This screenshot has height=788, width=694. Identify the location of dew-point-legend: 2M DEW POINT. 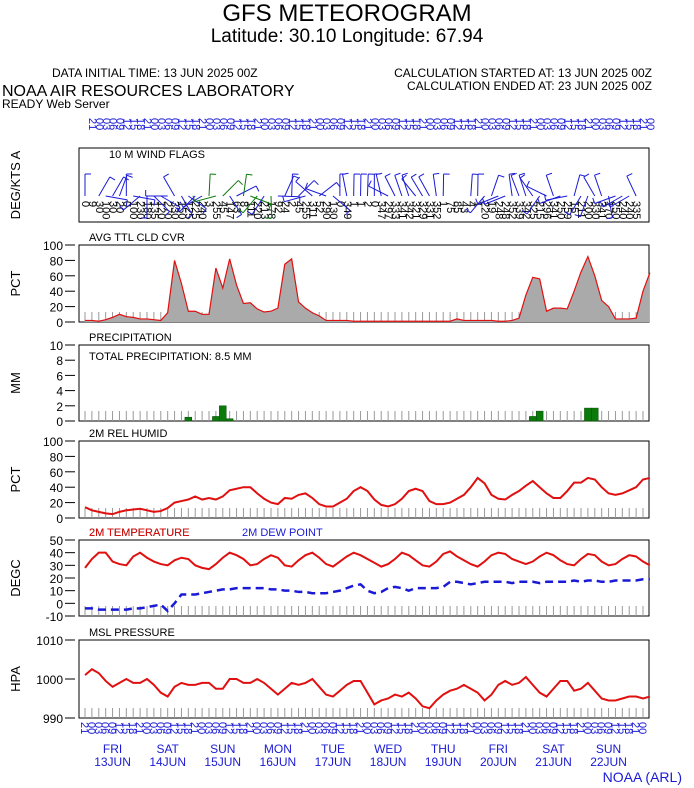
(282, 533).